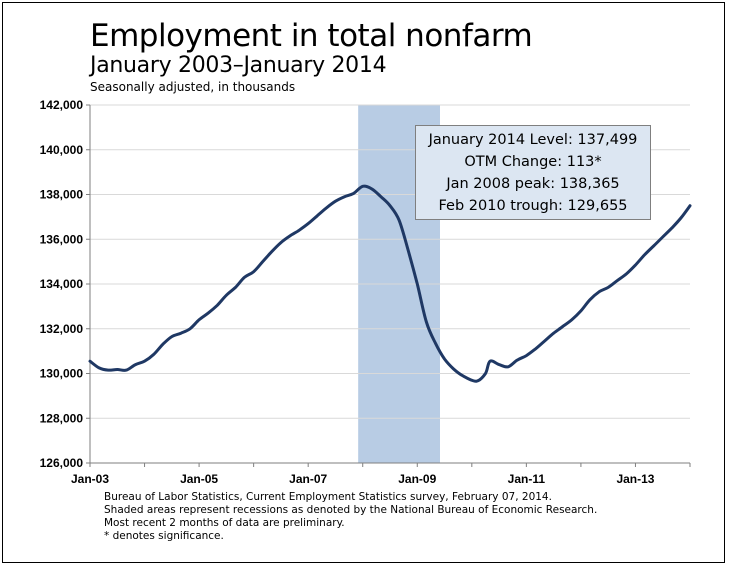 This screenshot has width=729, height=567. I want to click on y-tick-label: 132,000, so click(62, 329).